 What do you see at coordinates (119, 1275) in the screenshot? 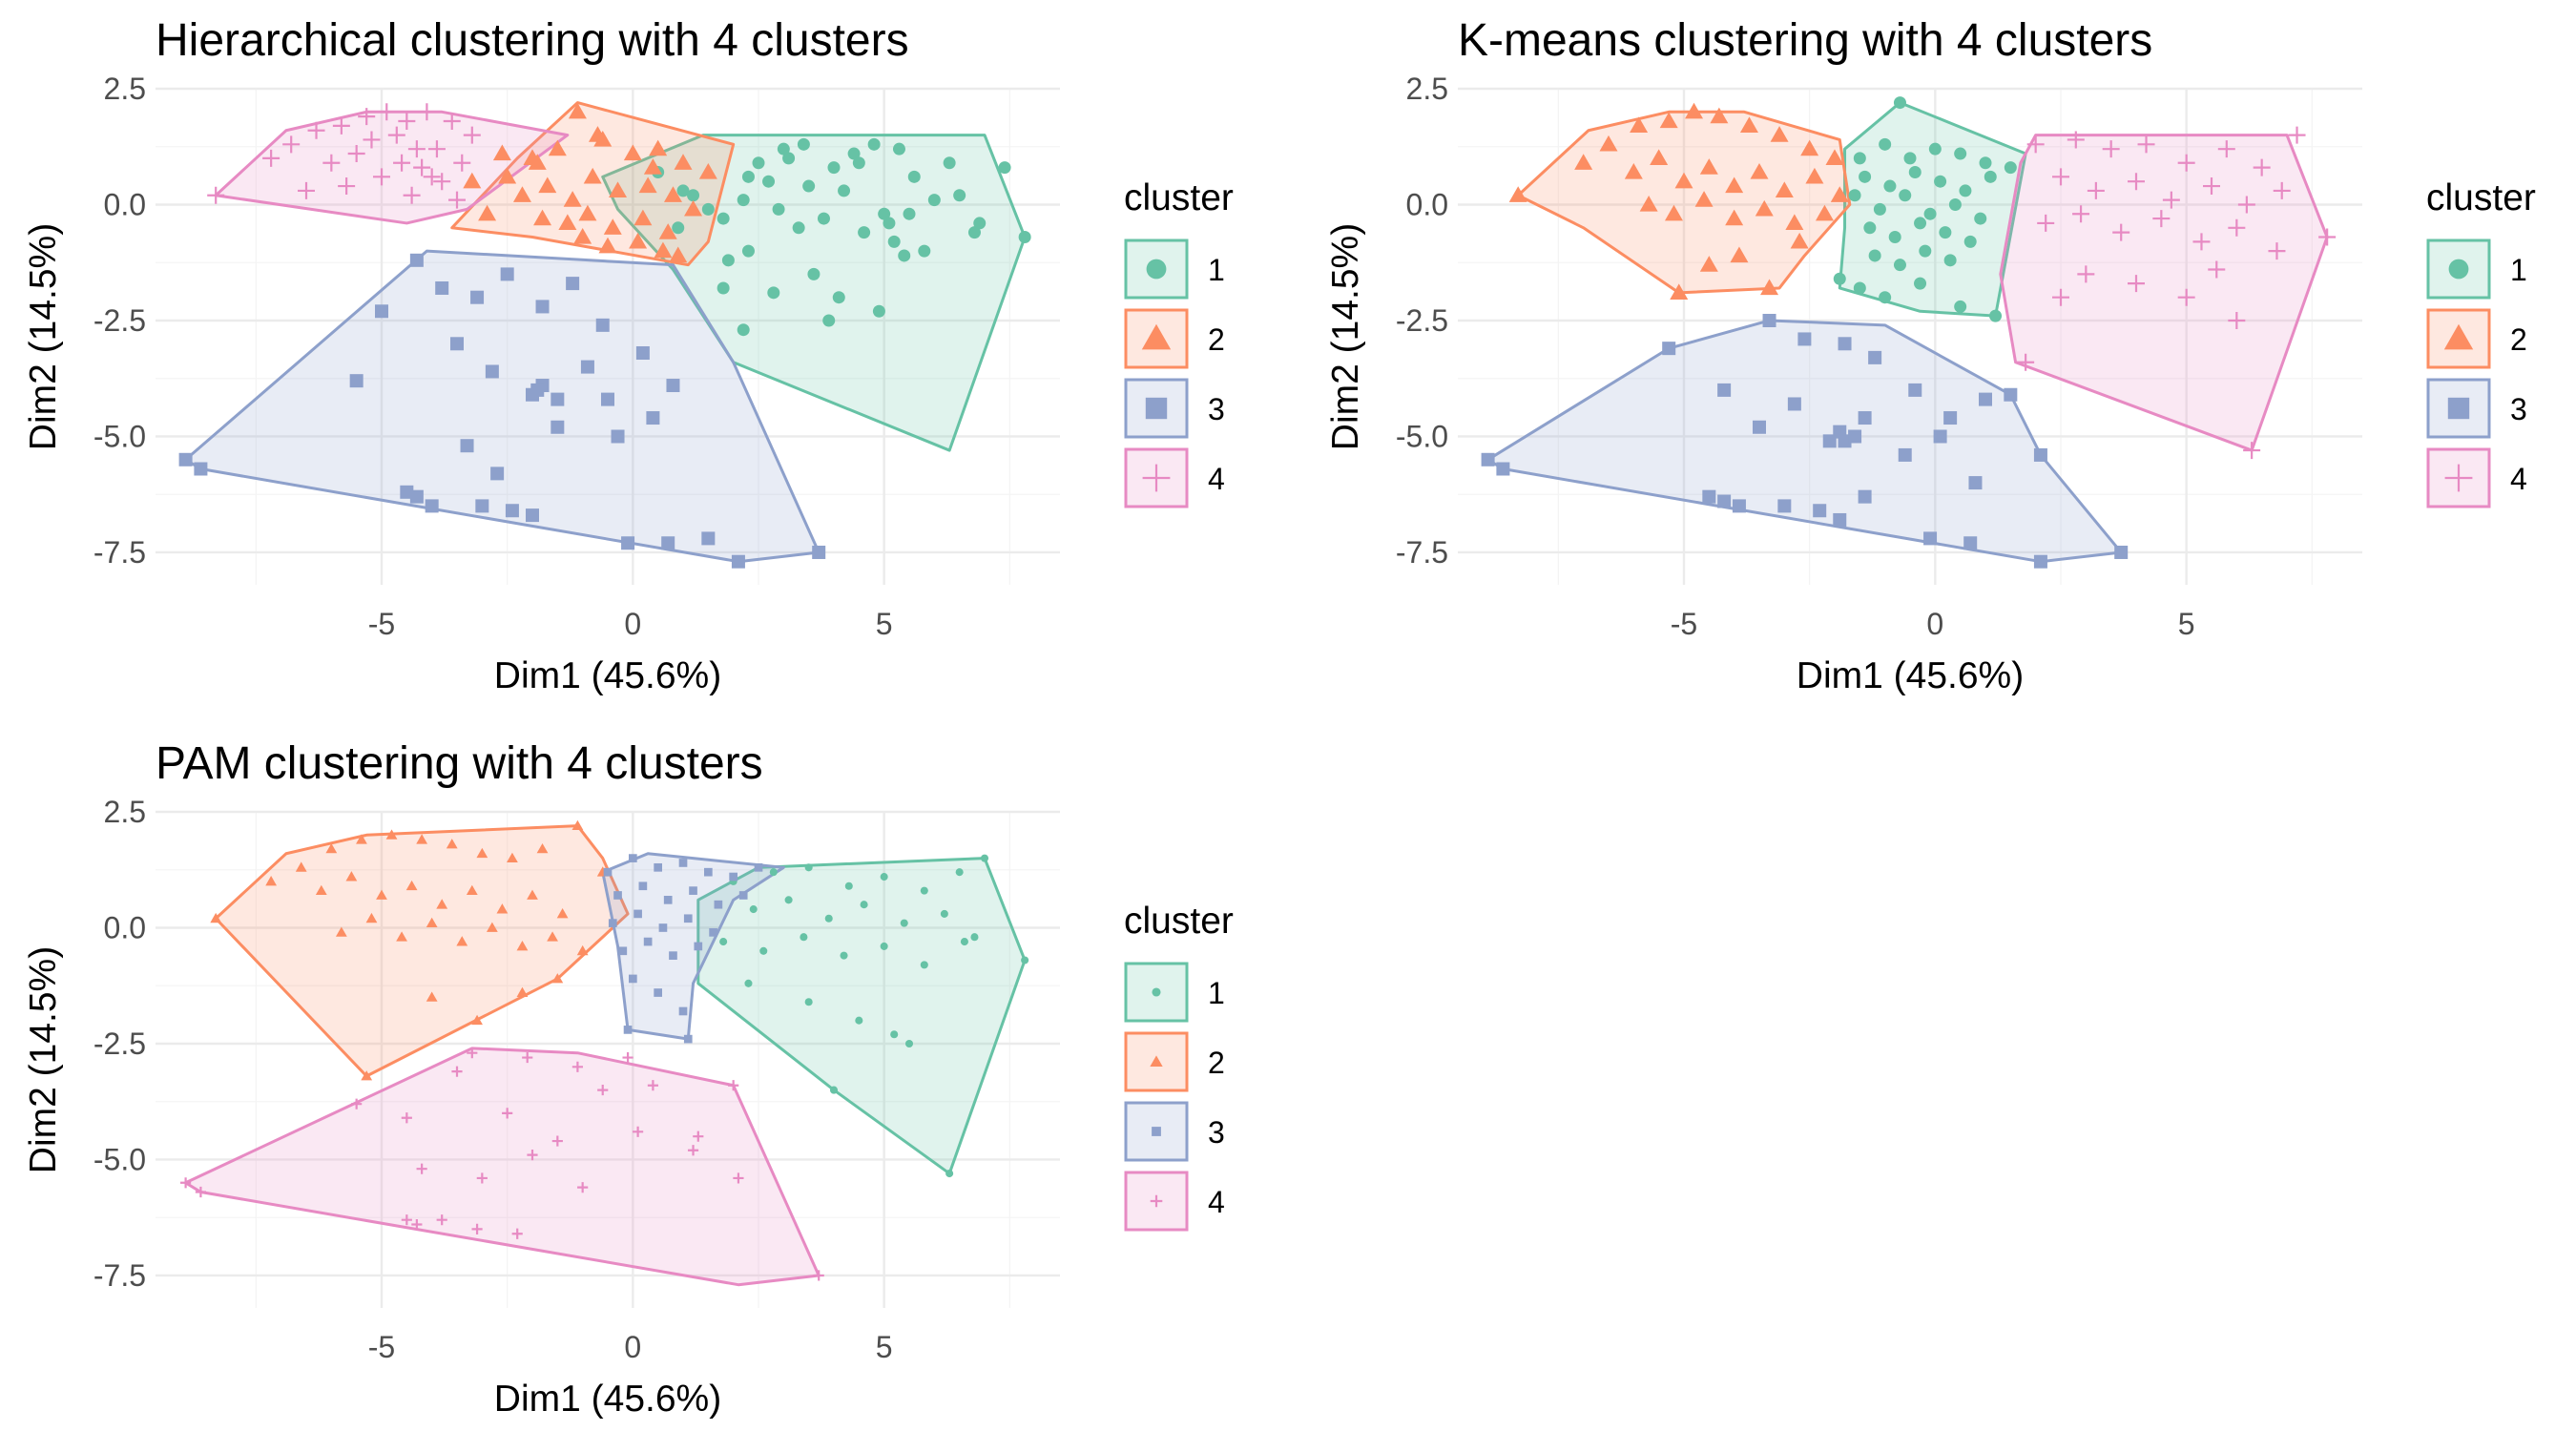
I see `y-tick-label: -7.5` at bounding box center [119, 1275].